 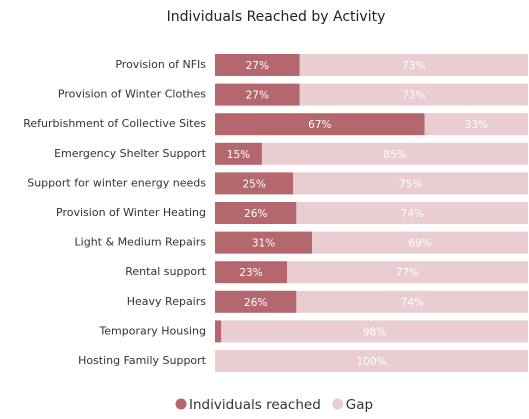 I want to click on chart-title: Individuals Reached by Activity, so click(x=276, y=17).